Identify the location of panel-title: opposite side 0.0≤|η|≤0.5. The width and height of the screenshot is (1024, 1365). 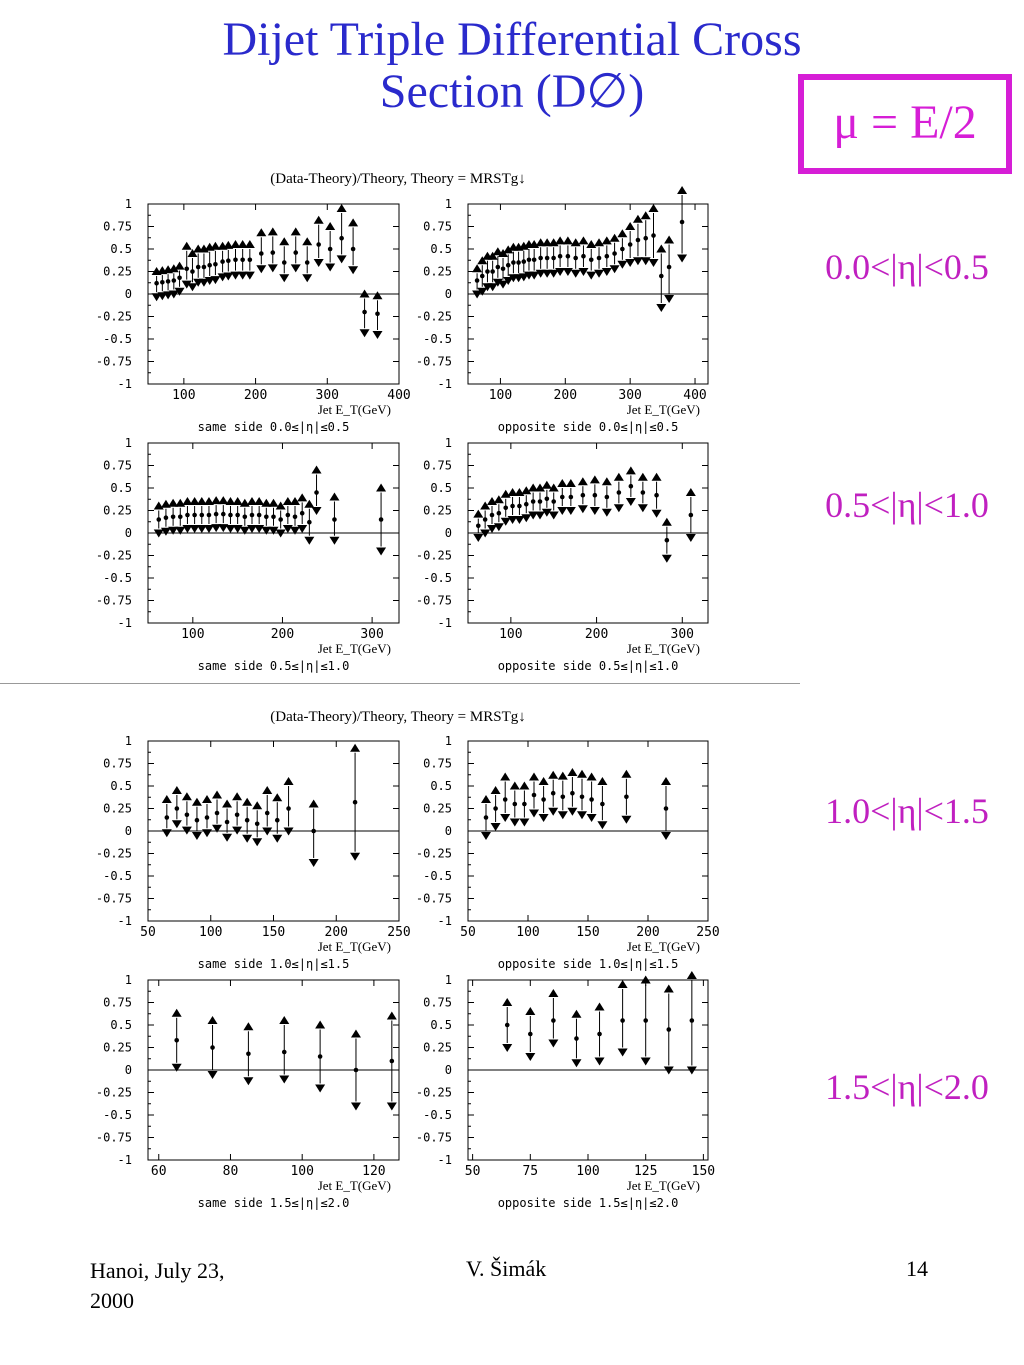
(588, 427).